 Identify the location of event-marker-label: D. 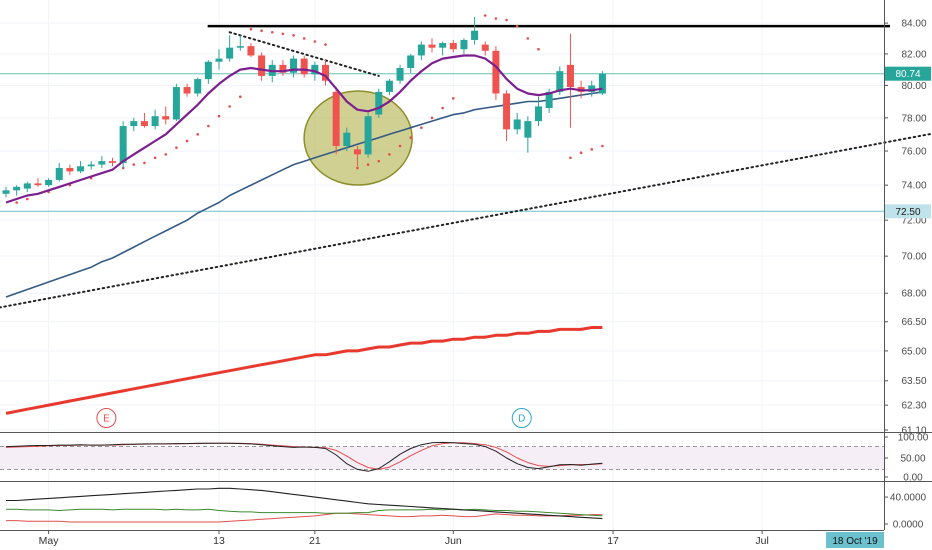
(521, 419).